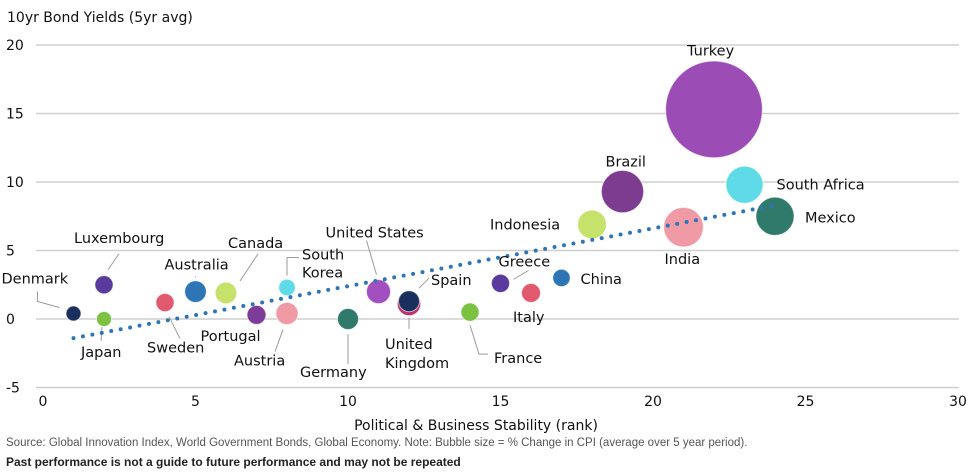 Image resolution: width=976 pixels, height=474 pixels. Describe the element at coordinates (73, 313) in the screenshot. I see `bubble-denmark` at that location.